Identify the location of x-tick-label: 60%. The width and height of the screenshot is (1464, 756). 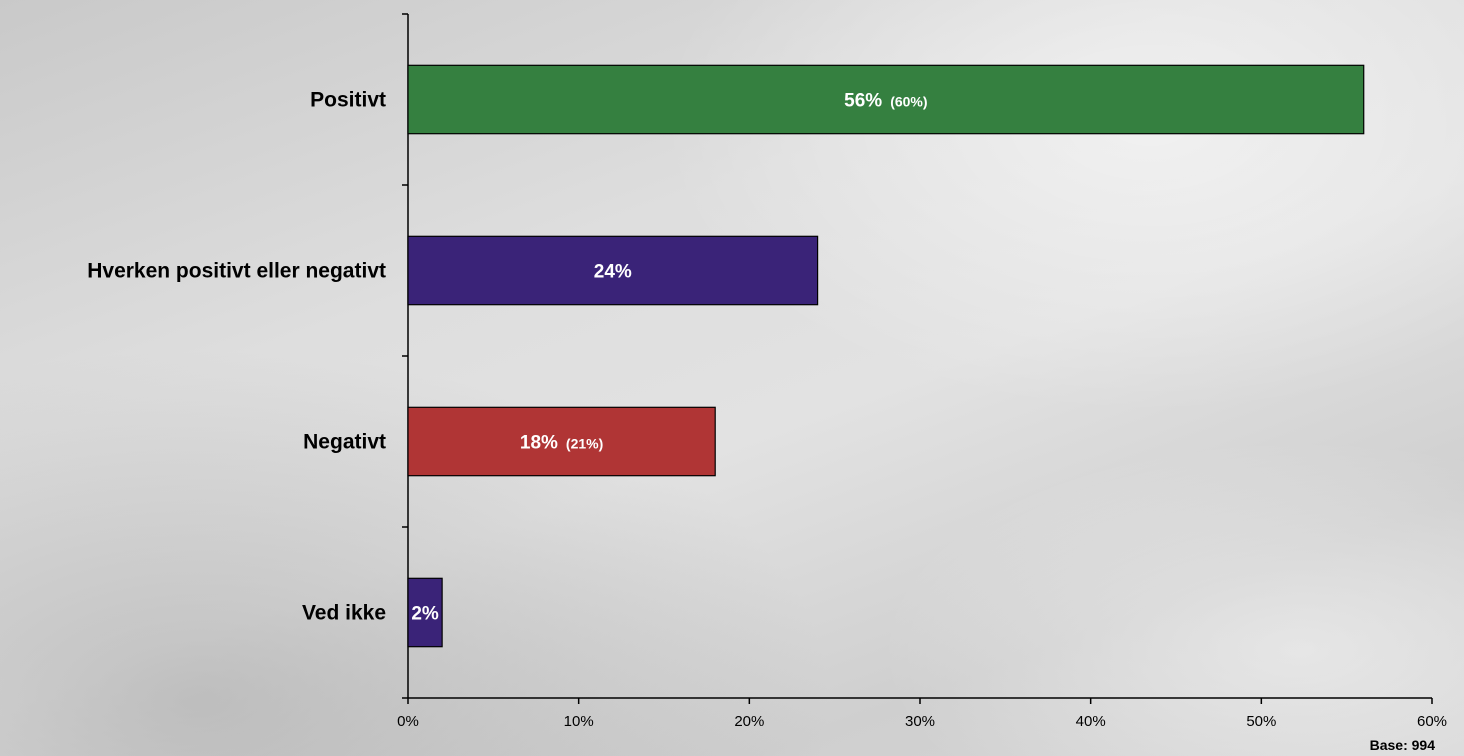
(1432, 721).